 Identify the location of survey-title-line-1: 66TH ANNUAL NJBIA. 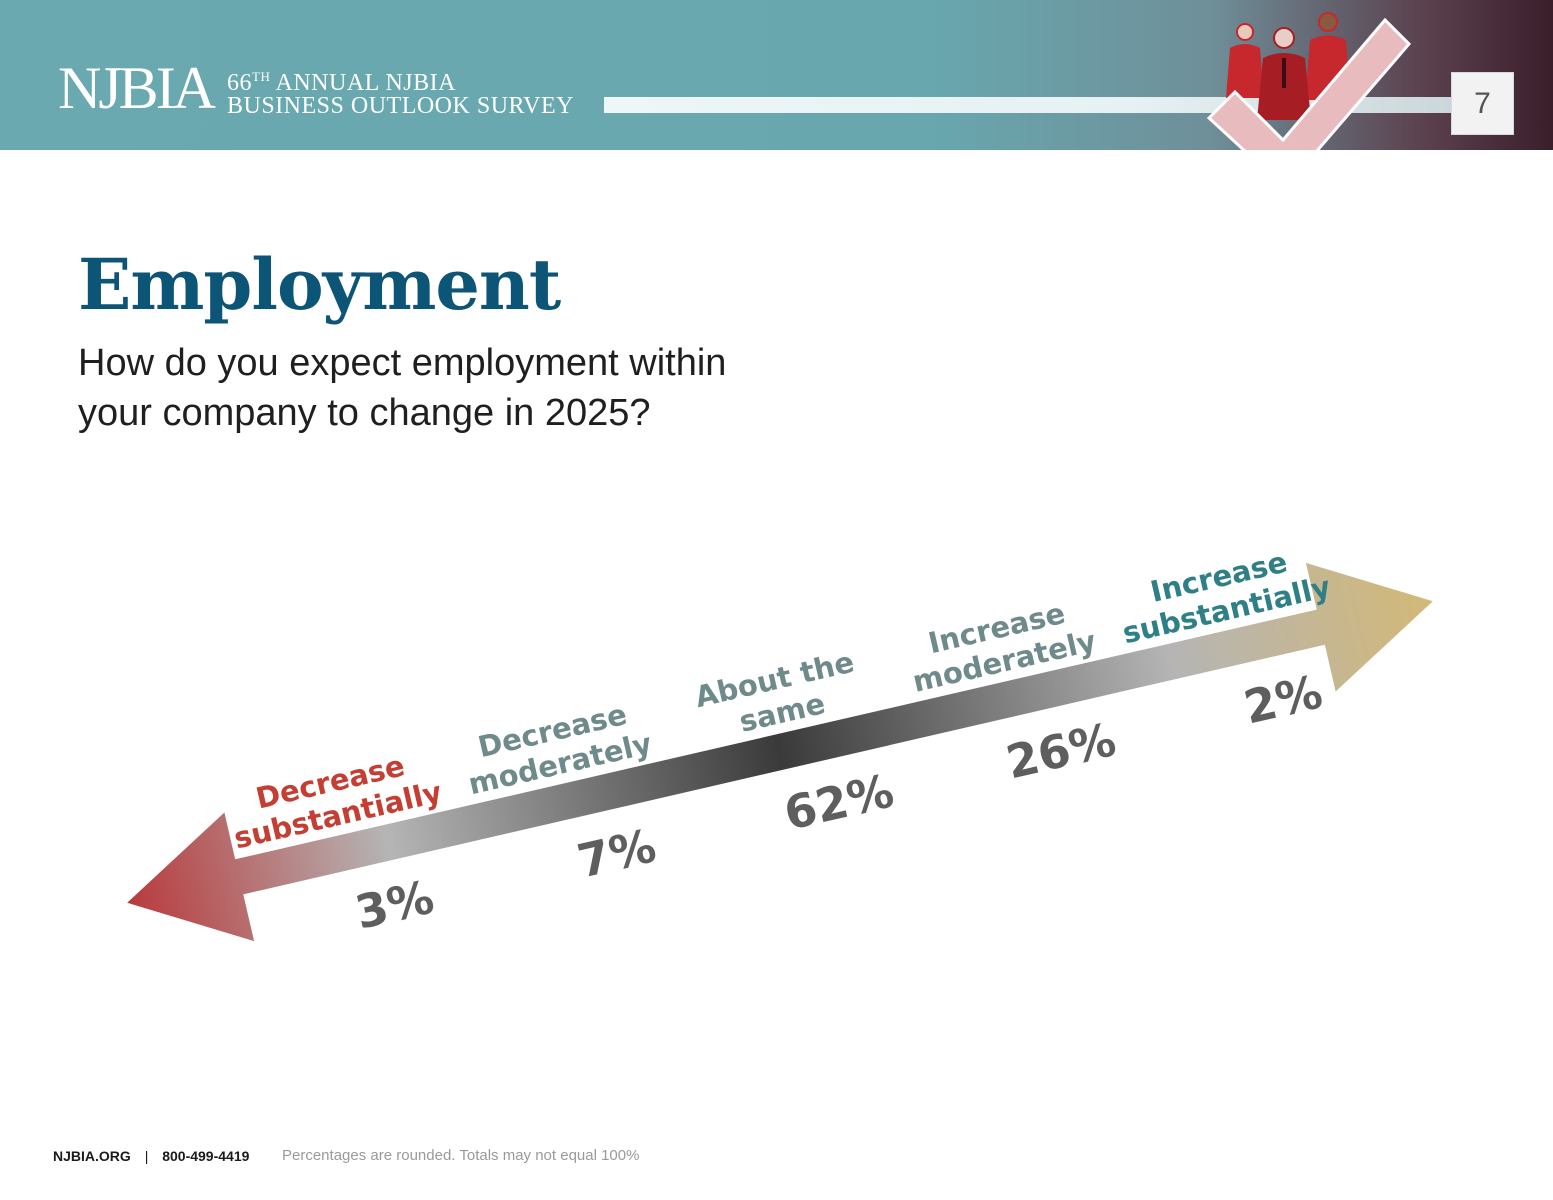
(341, 82).